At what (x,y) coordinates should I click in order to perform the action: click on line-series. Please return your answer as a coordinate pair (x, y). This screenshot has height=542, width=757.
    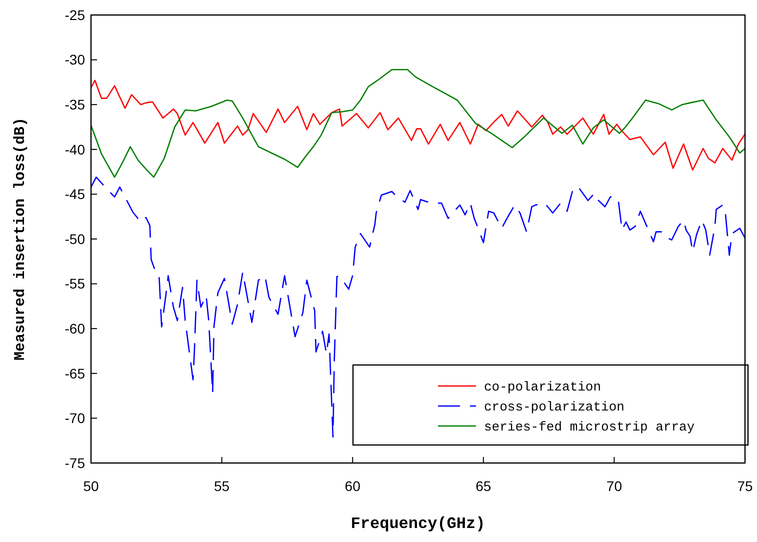
    Looking at the image, I should click on (418, 125).